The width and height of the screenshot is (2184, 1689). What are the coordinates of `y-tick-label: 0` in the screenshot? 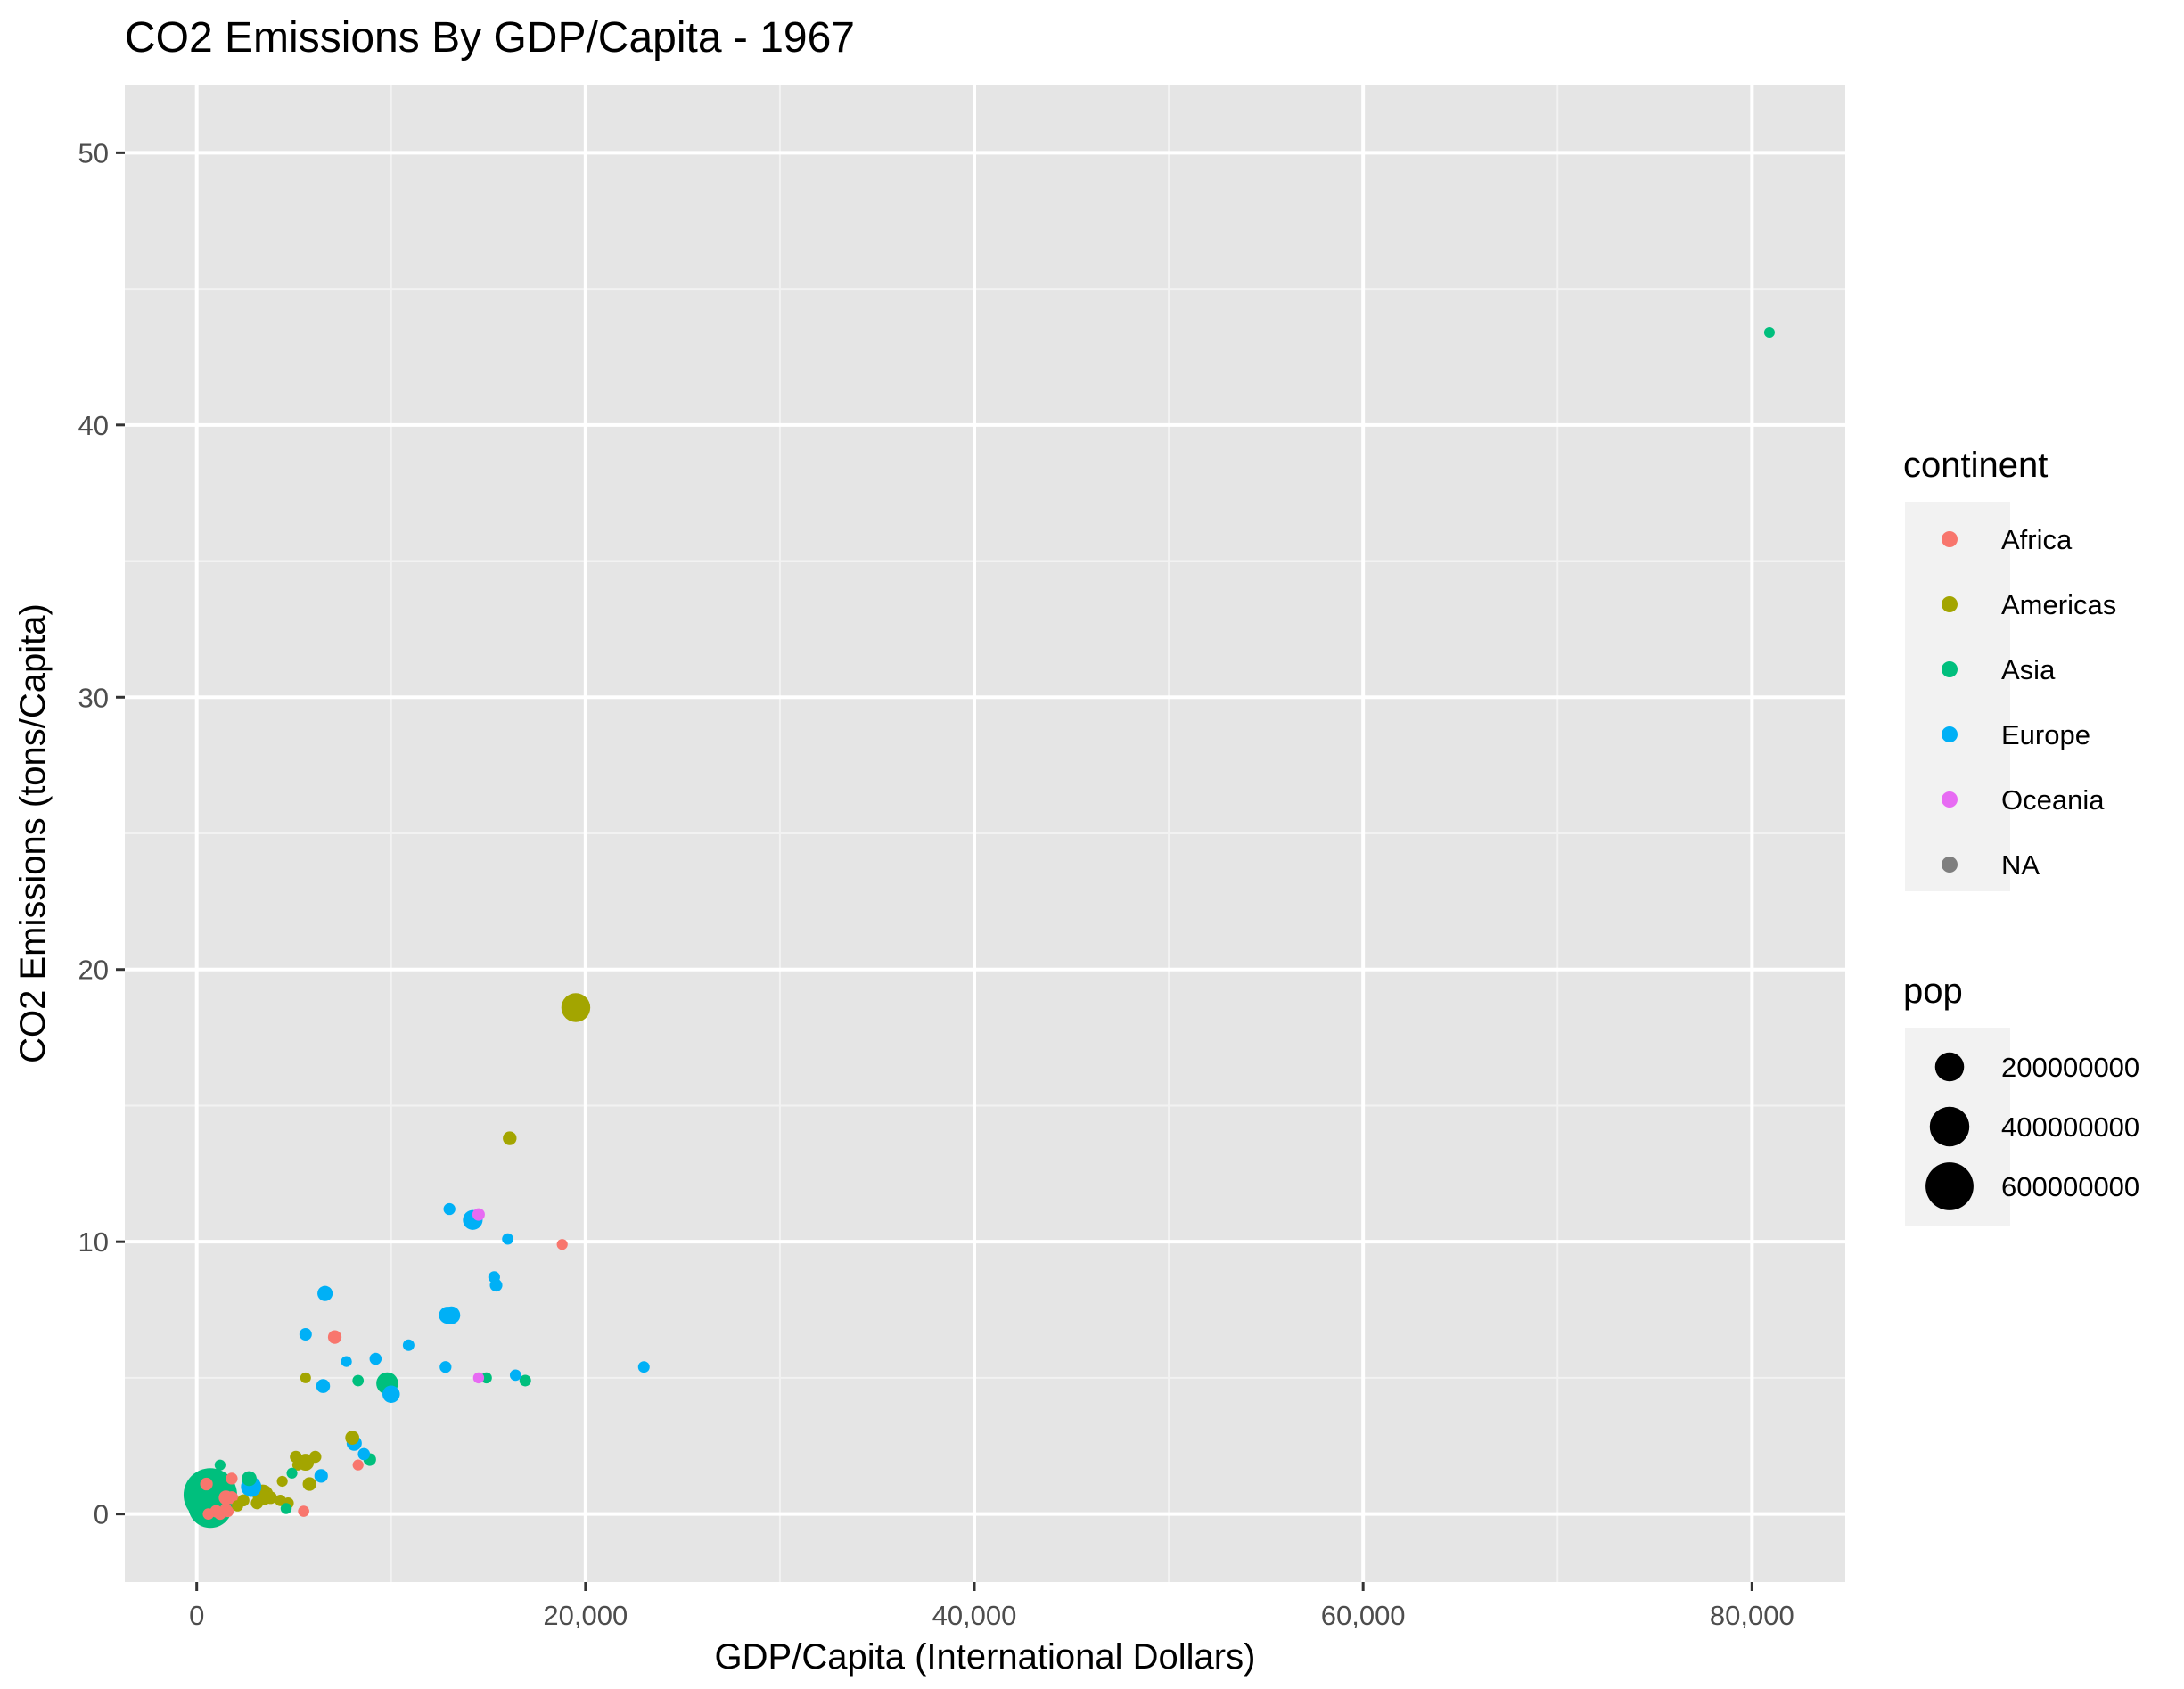 It's located at (101, 1514).